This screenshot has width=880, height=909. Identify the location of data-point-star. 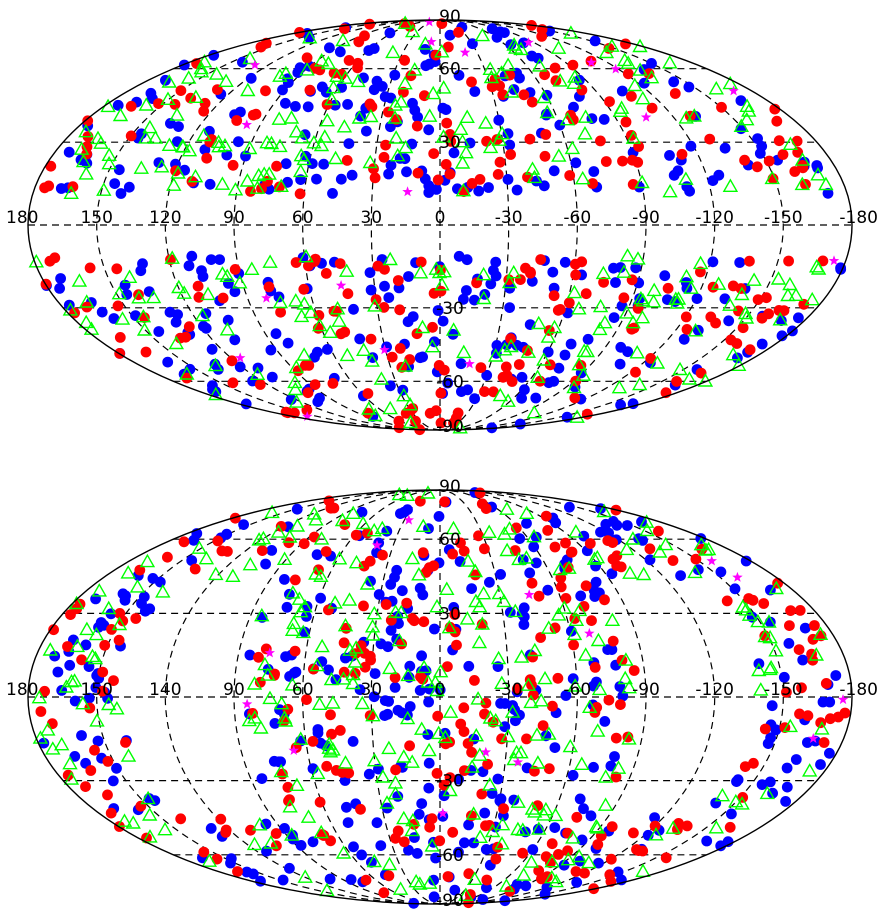
(843, 699).